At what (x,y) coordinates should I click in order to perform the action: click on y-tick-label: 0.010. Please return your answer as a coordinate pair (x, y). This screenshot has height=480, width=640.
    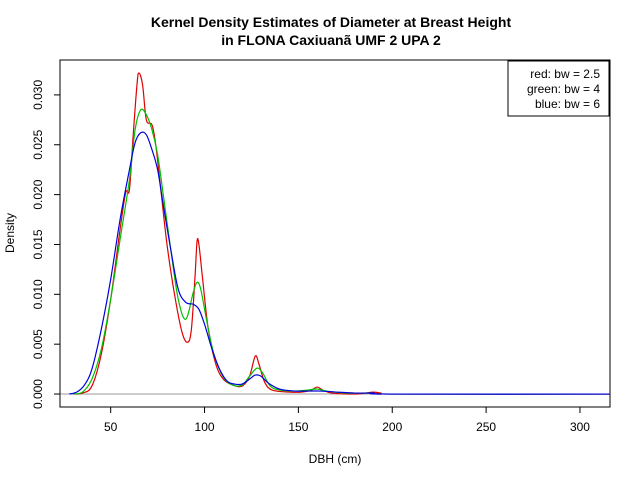
    Looking at the image, I should click on (38, 294).